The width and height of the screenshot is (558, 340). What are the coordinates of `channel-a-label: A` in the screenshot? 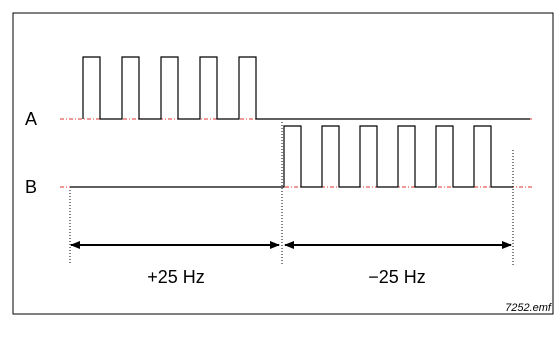 It's located at (31, 119).